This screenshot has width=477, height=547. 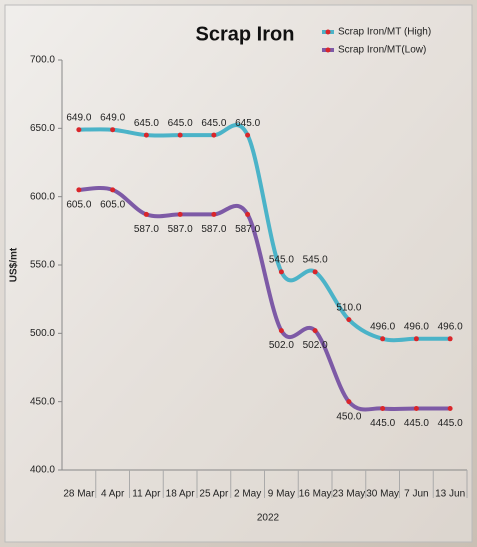 What do you see at coordinates (384, 32) in the screenshot?
I see `legend-label: Scrap Iron/MT (High)` at bounding box center [384, 32].